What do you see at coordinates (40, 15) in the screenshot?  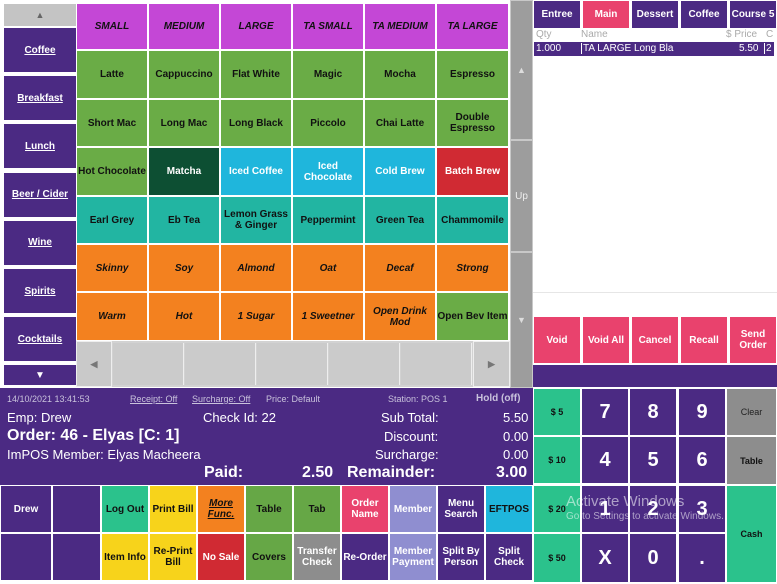 I see `category-scroll-up-button: ▲` at bounding box center [40, 15].